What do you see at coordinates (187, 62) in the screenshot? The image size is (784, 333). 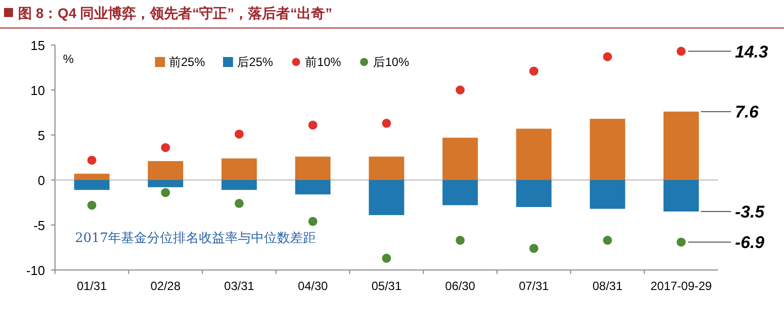 I see `legend-label: 前25%` at bounding box center [187, 62].